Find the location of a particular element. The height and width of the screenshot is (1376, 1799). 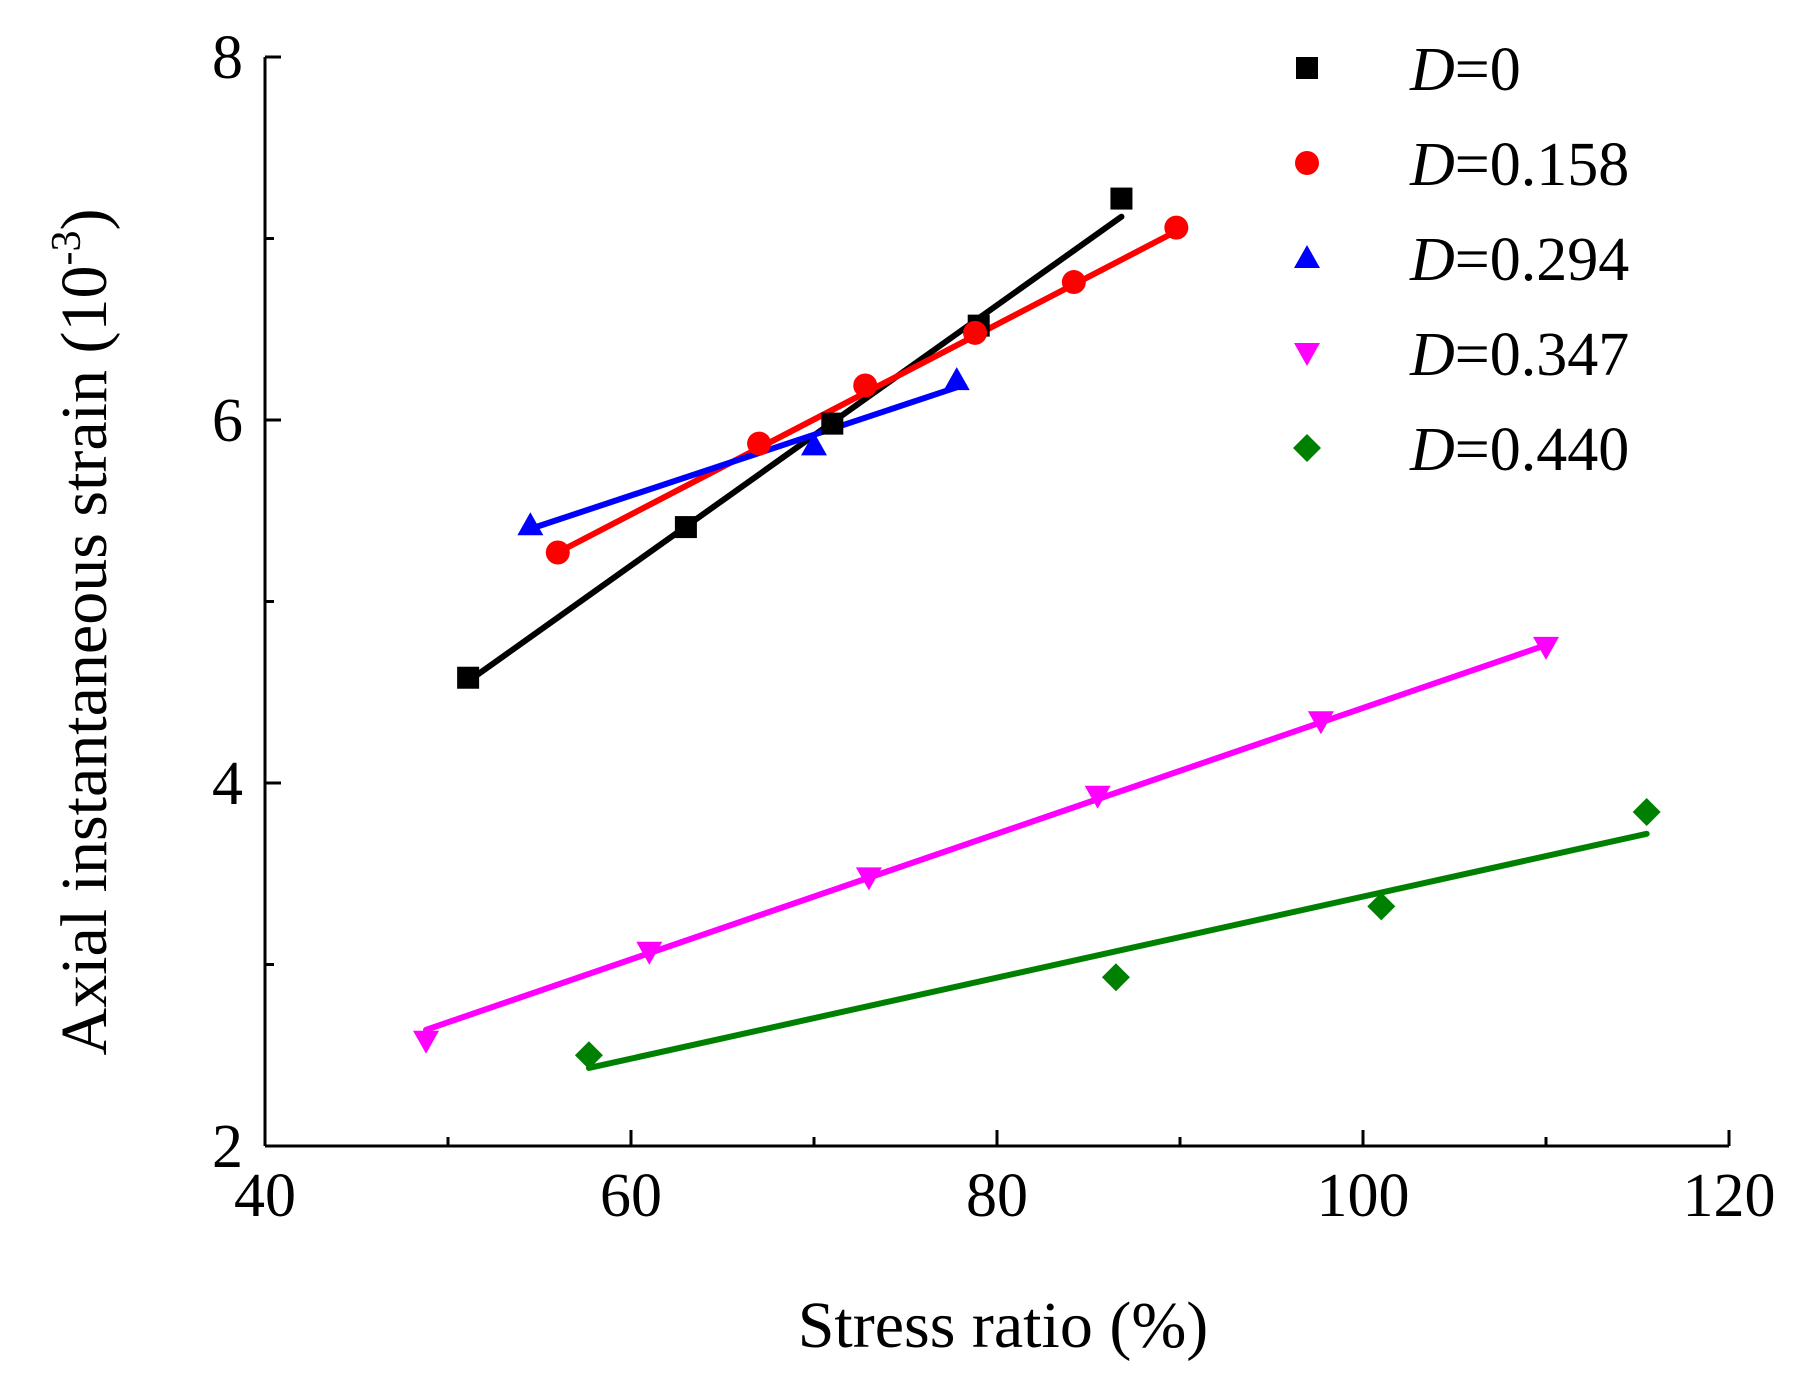

y-axis-label-close: ) is located at coordinates (84, 220).